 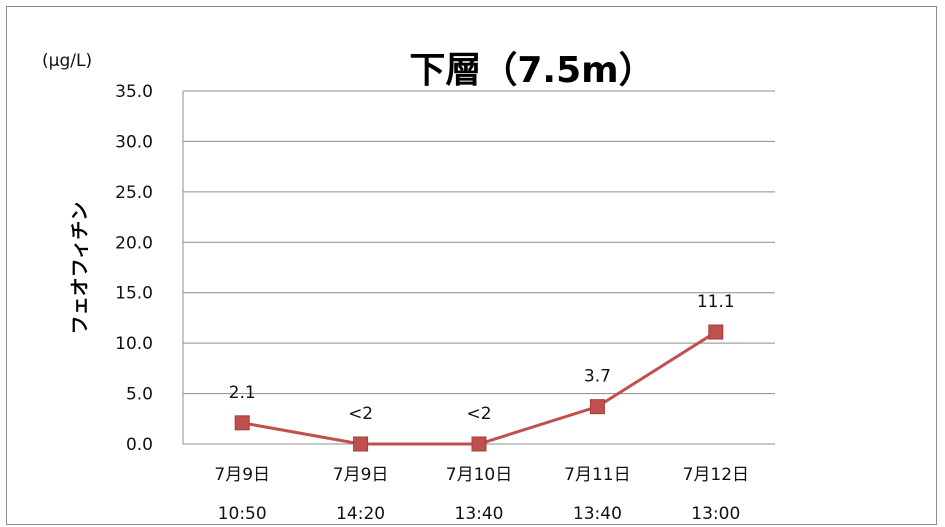 I want to click on series, so click(x=479, y=388).